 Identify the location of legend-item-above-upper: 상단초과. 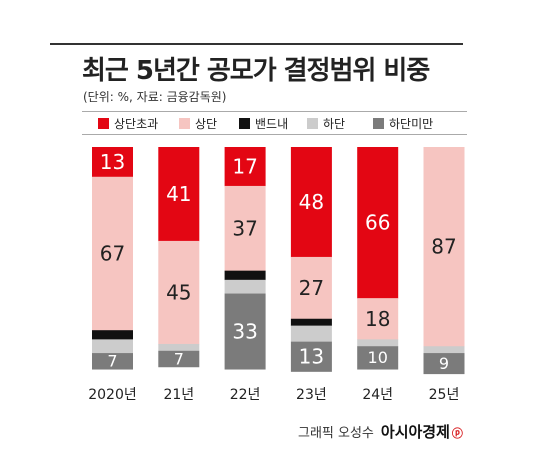
(128, 123).